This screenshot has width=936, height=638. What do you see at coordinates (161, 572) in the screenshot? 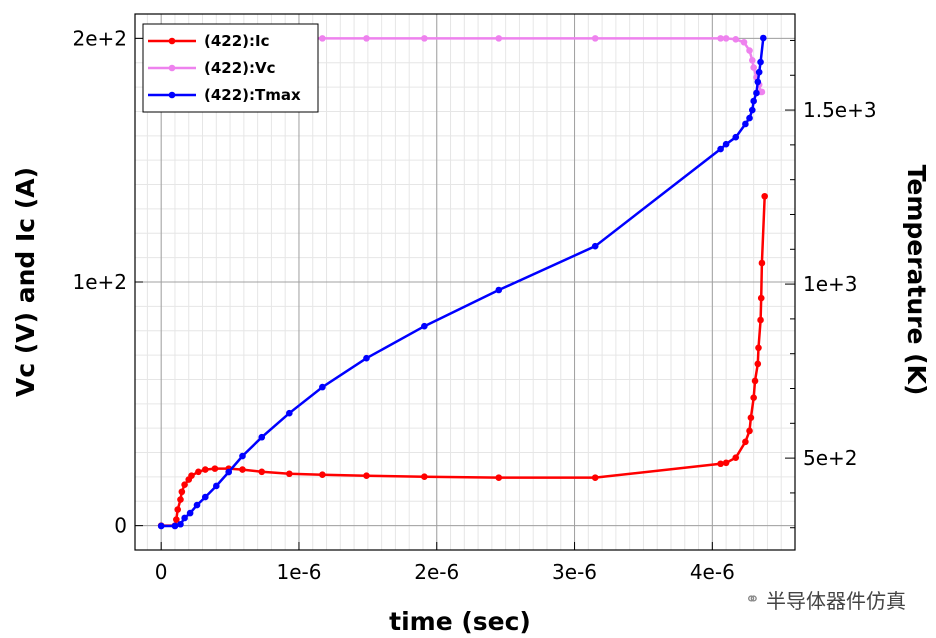
I see `x-tick-label: 0` at bounding box center [161, 572].